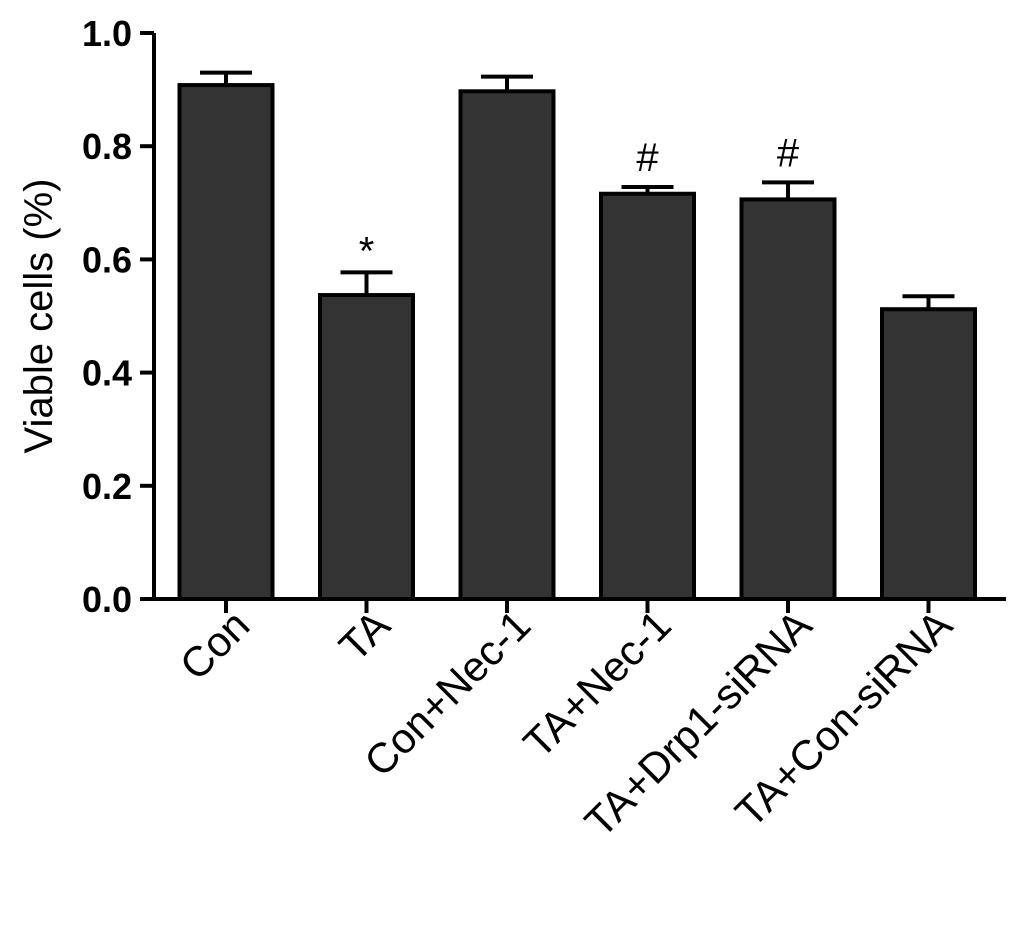 The image size is (1024, 926). What do you see at coordinates (367, 251) in the screenshot?
I see `significance-marker: *` at bounding box center [367, 251].